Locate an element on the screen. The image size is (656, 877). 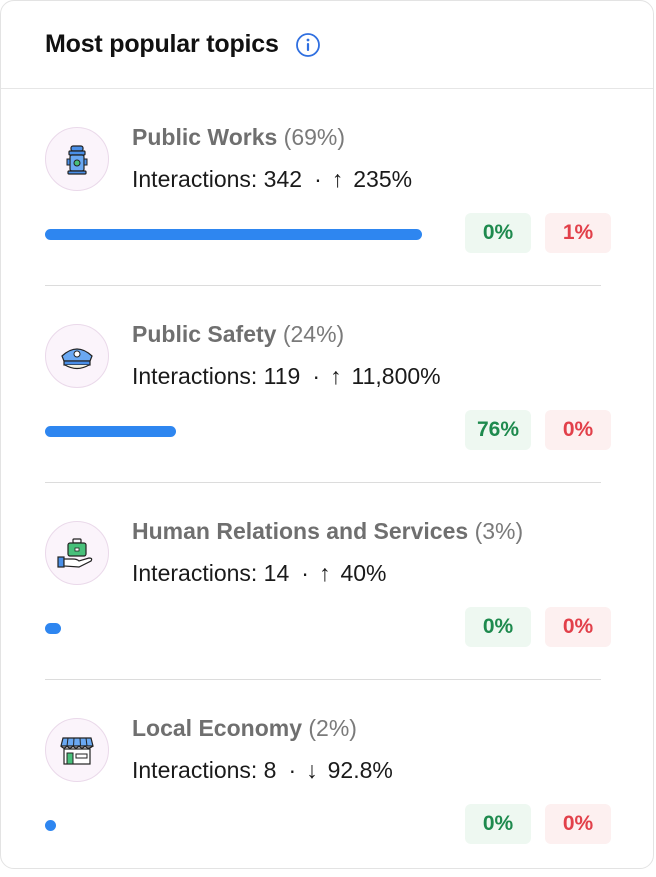
topic-title: Human Relations and Services (3%) is located at coordinates (327, 531).